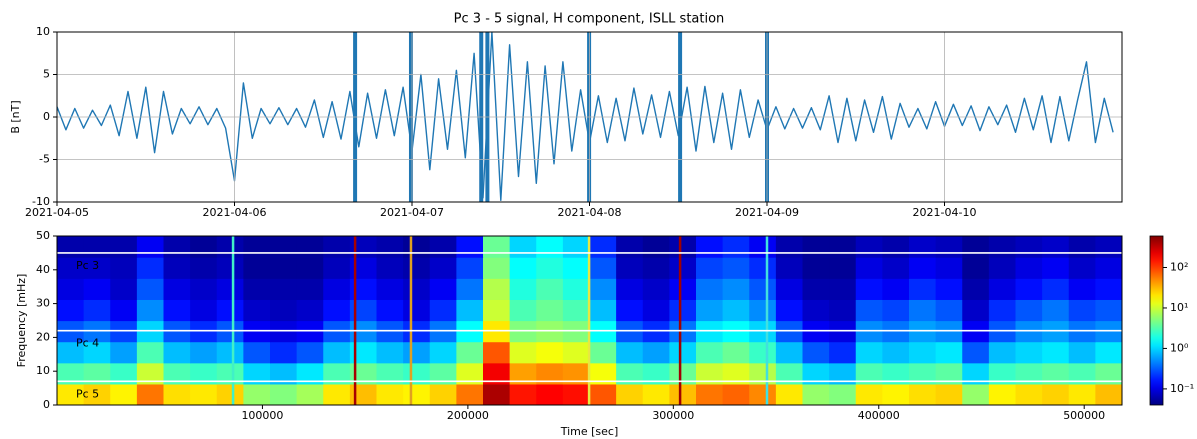 The width and height of the screenshot is (1197, 439). Describe the element at coordinates (767, 212) in the screenshot. I see `x-tick-label: 2021-04-09` at that location.